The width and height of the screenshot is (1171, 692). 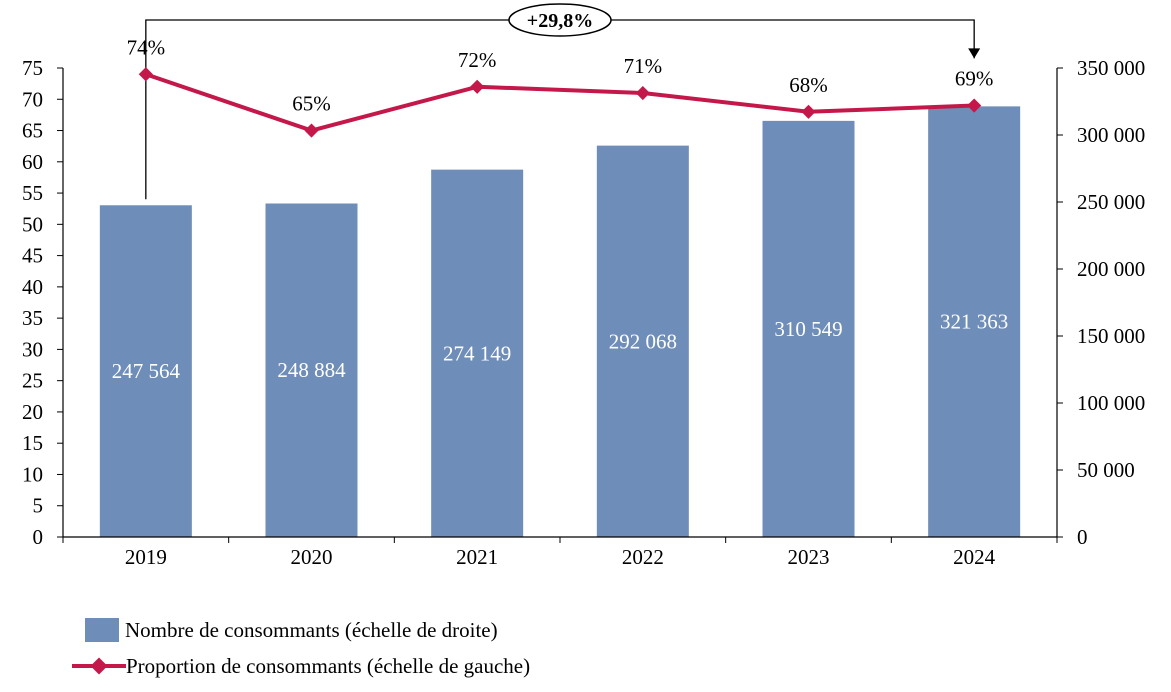 What do you see at coordinates (477, 86) in the screenshot?
I see `line-marker-2021` at bounding box center [477, 86].